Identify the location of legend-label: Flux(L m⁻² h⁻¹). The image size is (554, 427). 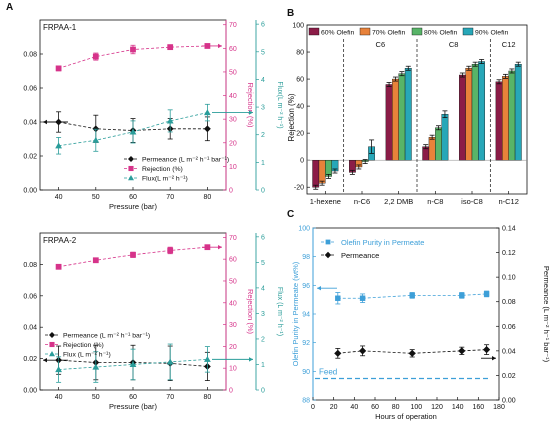
(165, 179).